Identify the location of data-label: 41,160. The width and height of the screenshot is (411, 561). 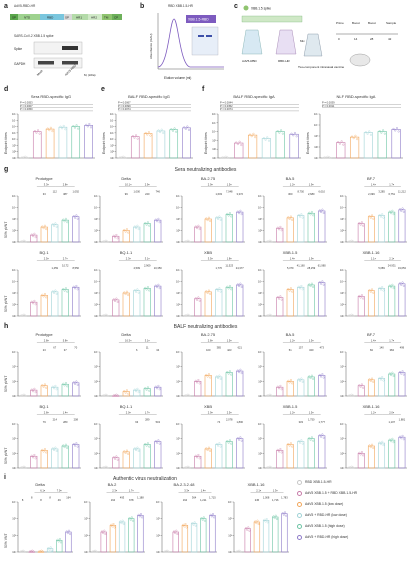
(301, 265).